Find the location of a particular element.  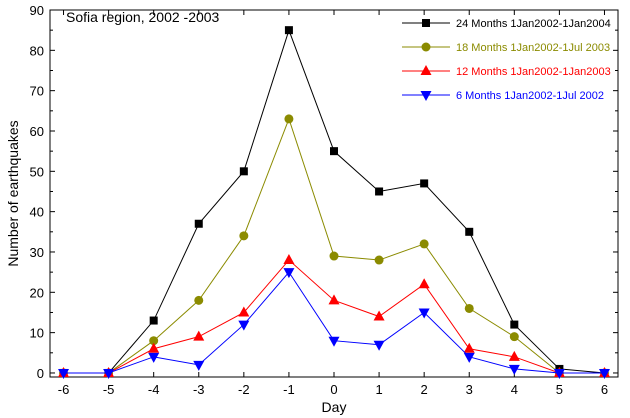

x-tick-label: 2 is located at coordinates (424, 389).